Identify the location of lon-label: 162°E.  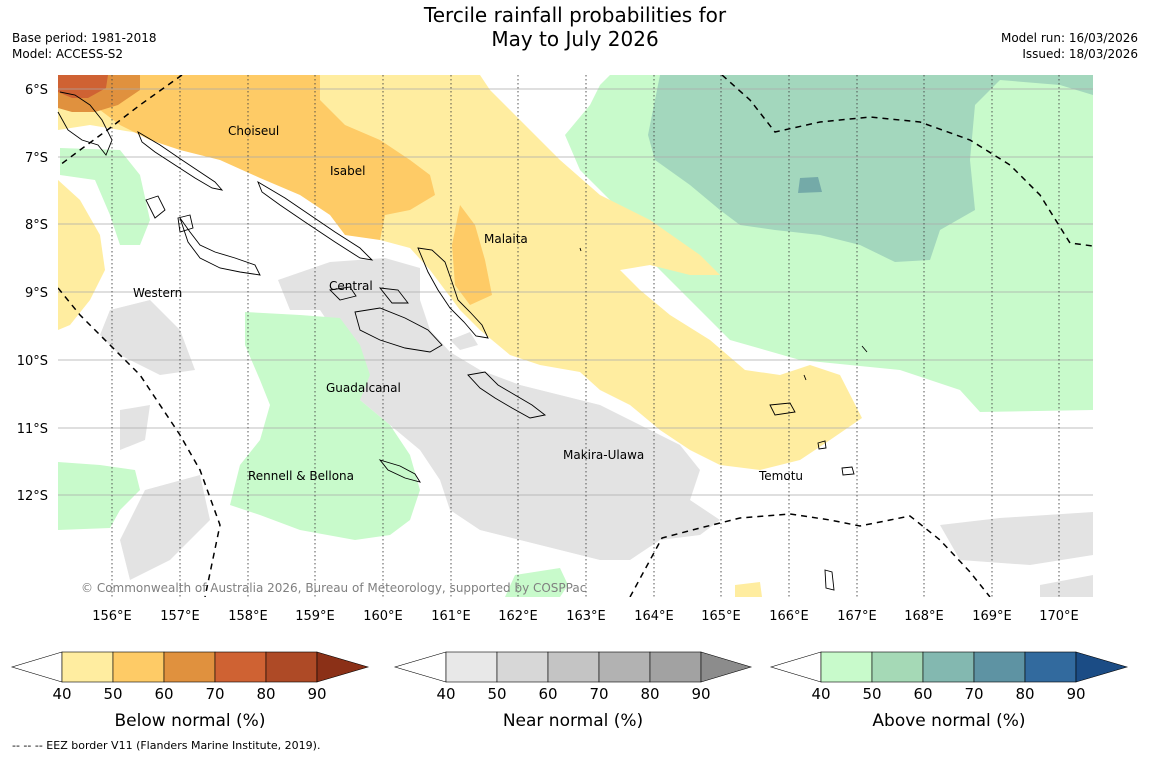
(518, 616).